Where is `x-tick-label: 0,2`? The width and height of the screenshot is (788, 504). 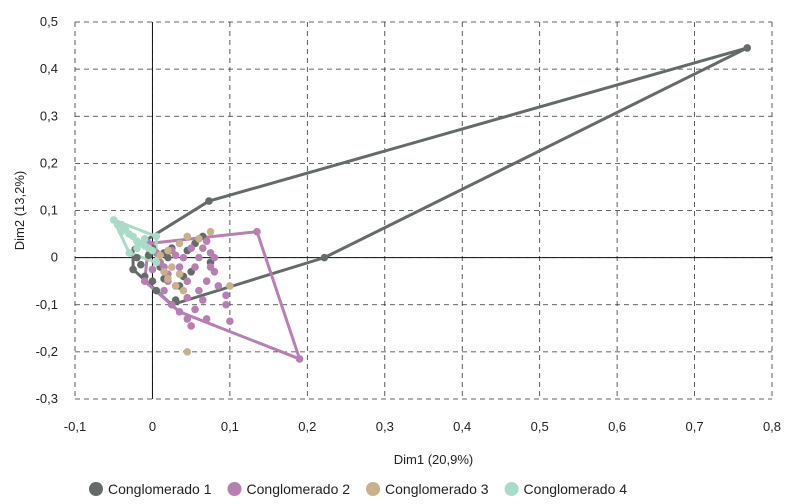 x-tick-label: 0,2 is located at coordinates (307, 426).